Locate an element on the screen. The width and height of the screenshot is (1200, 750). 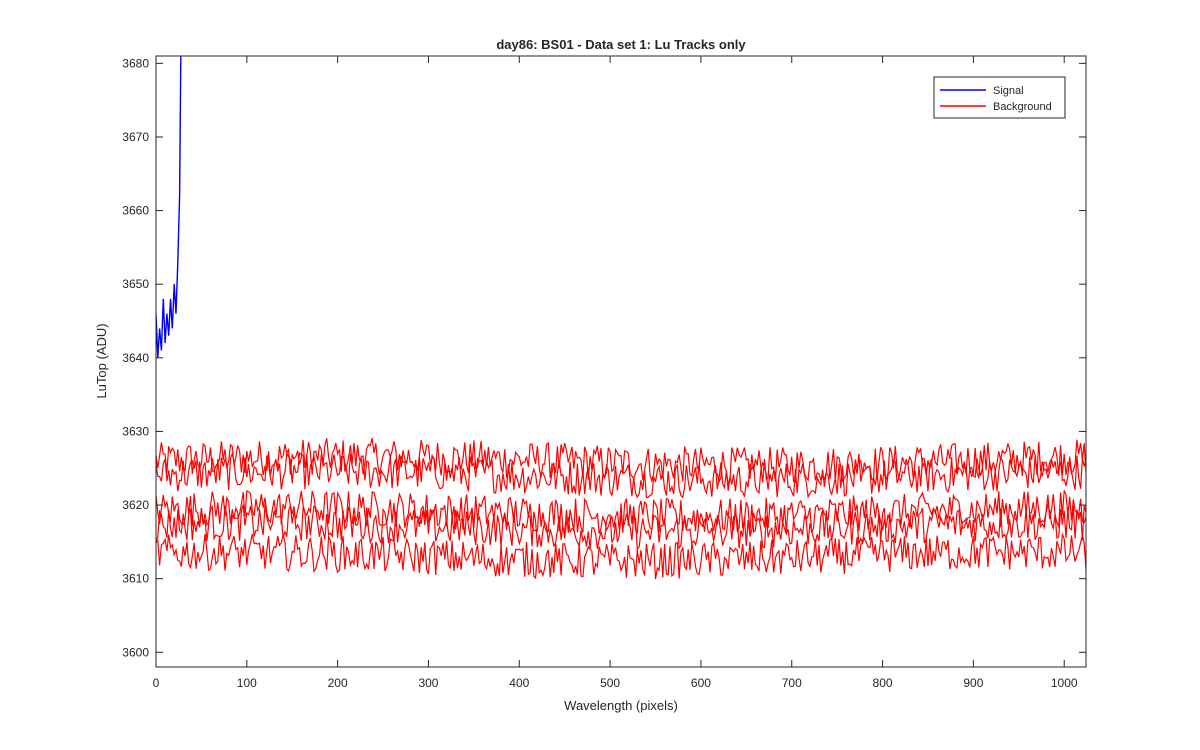
chart-title: day86: BS01 - Data set 1: Lu Tracks only is located at coordinates (621, 44).